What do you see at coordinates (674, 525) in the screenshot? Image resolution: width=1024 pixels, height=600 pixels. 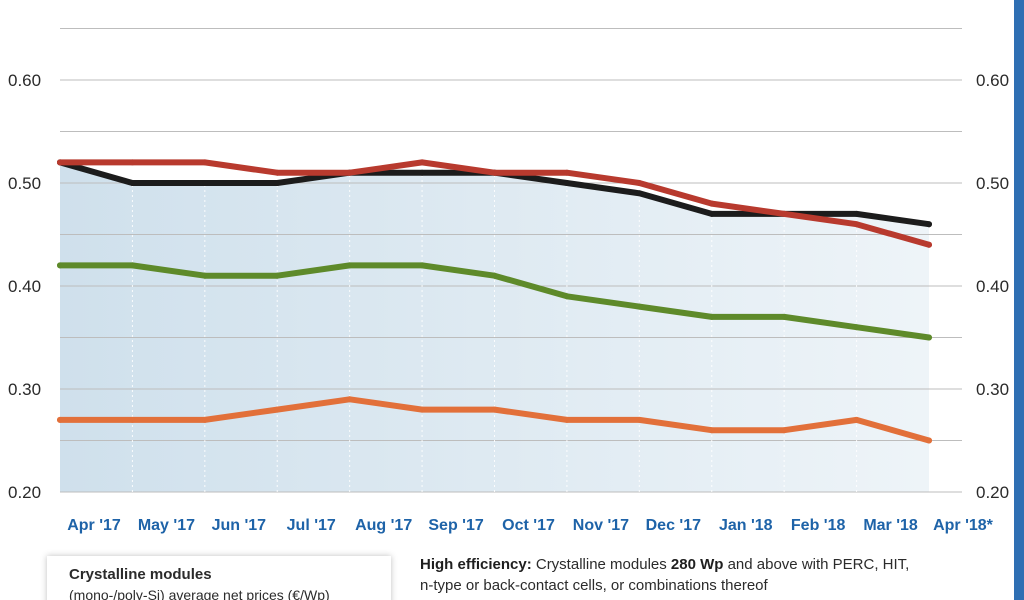 I see `x-tick-label: Dec '17` at bounding box center [674, 525].